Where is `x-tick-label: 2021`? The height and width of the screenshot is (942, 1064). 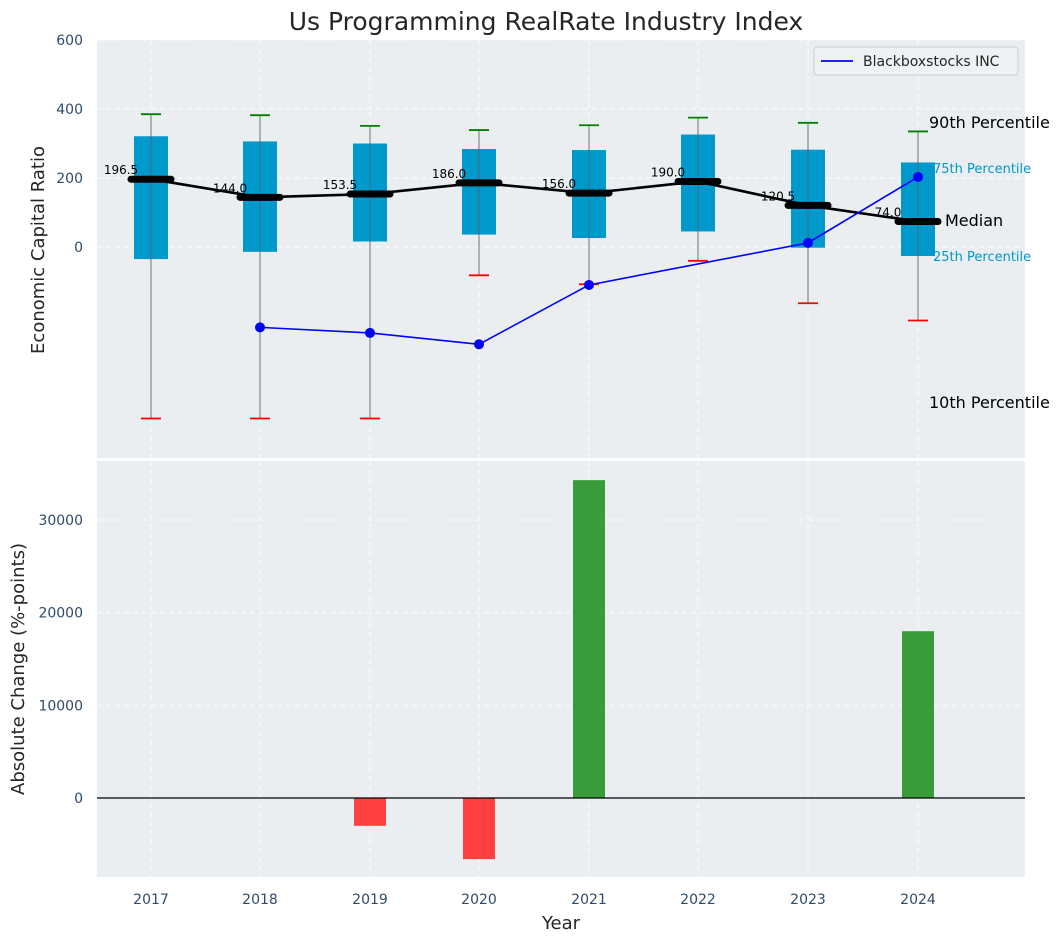
x-tick-label: 2021 is located at coordinates (589, 900).